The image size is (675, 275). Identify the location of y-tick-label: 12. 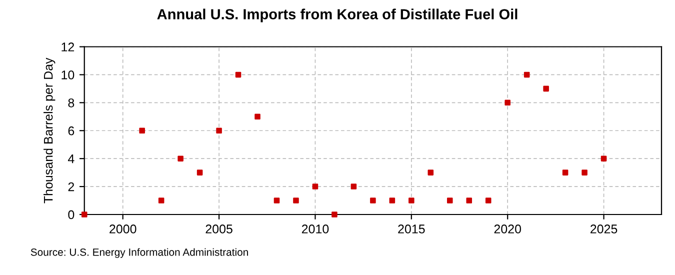
(68, 47).